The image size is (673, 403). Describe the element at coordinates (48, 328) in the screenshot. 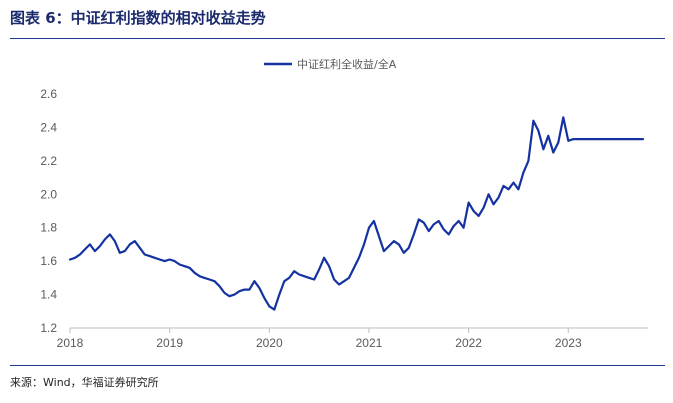

I see `y-tick-label: 1.2` at that location.